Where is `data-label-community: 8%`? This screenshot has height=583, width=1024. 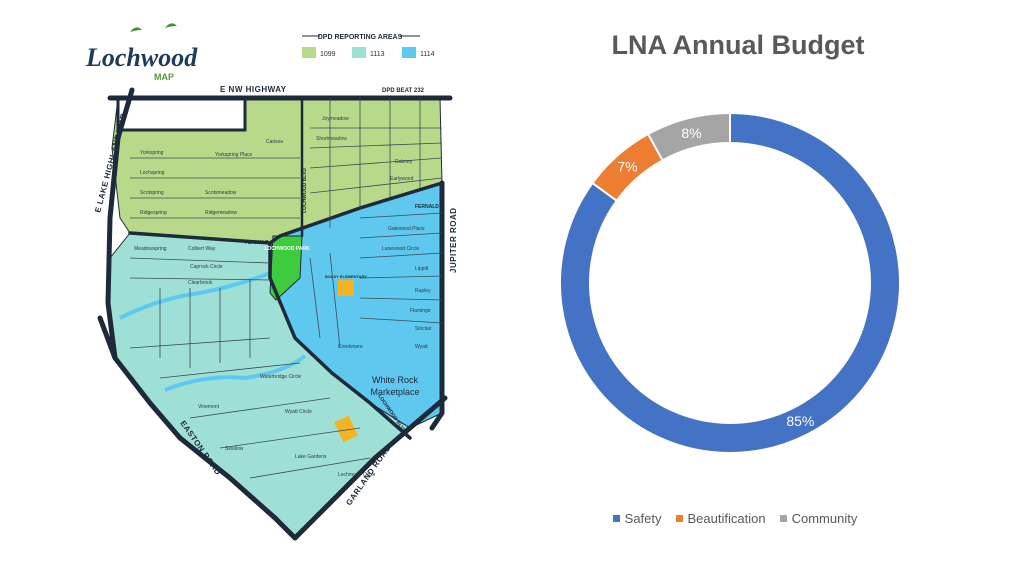
data-label-community: 8% is located at coordinates (691, 133).